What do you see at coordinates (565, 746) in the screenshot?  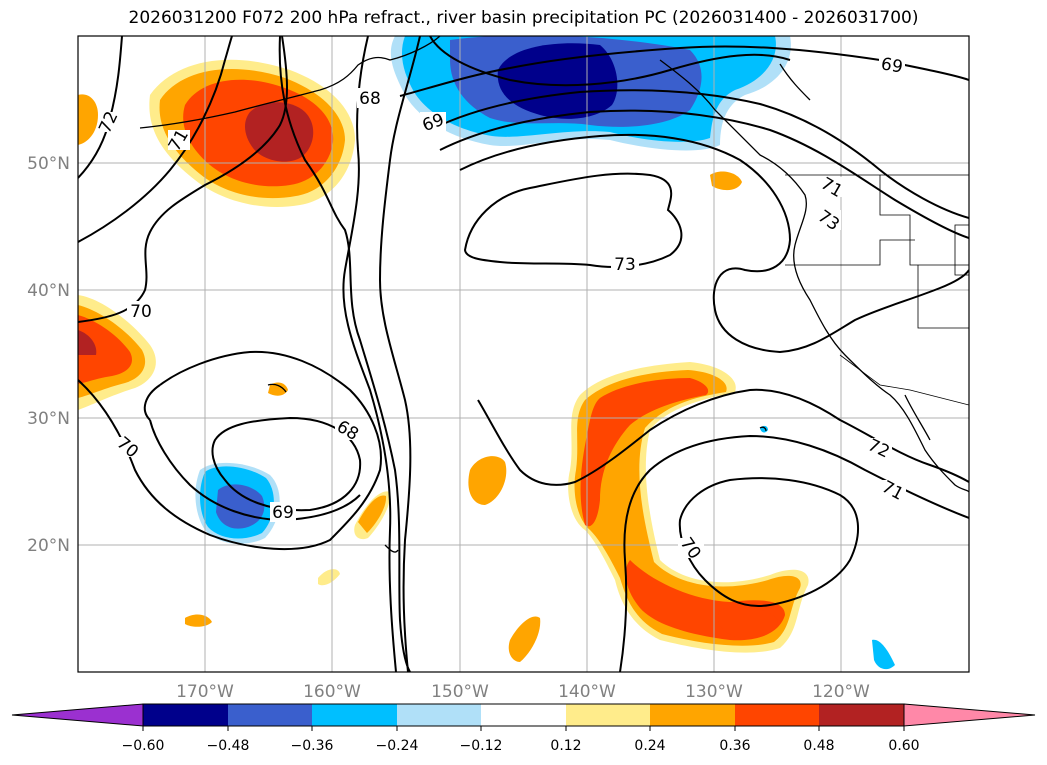 I see `colorbar-tick-label: 0.12` at bounding box center [565, 746].